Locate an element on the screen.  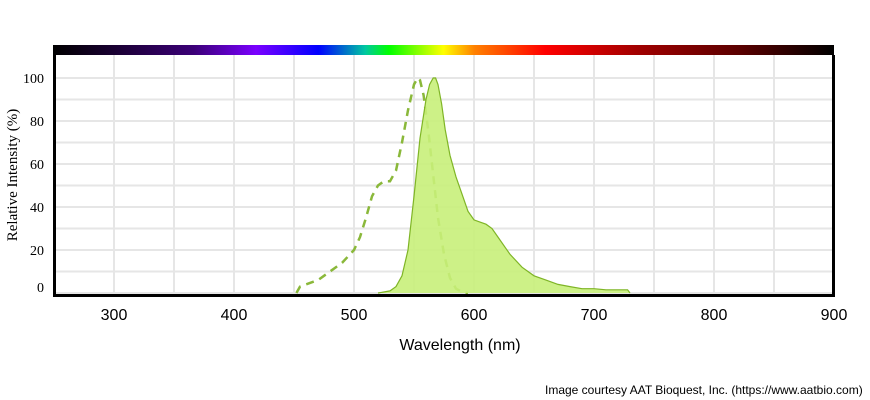
x-axis-ticks: 300 400 500 600 700 800 900 is located at coordinates (474, 315).